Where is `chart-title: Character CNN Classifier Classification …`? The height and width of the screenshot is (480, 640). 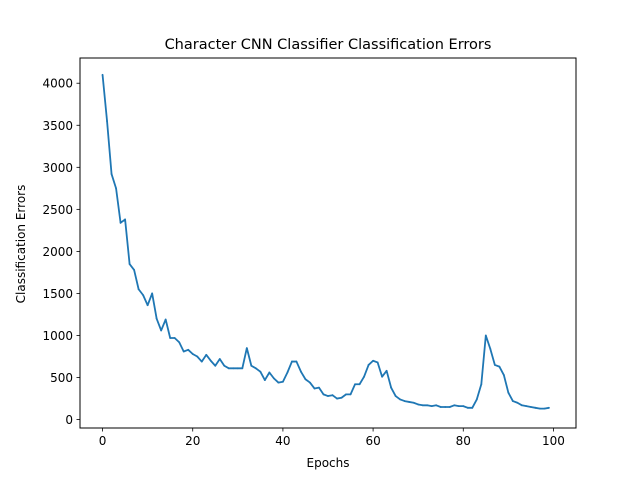
chart-title: Character CNN Classifier Classification … is located at coordinates (328, 45).